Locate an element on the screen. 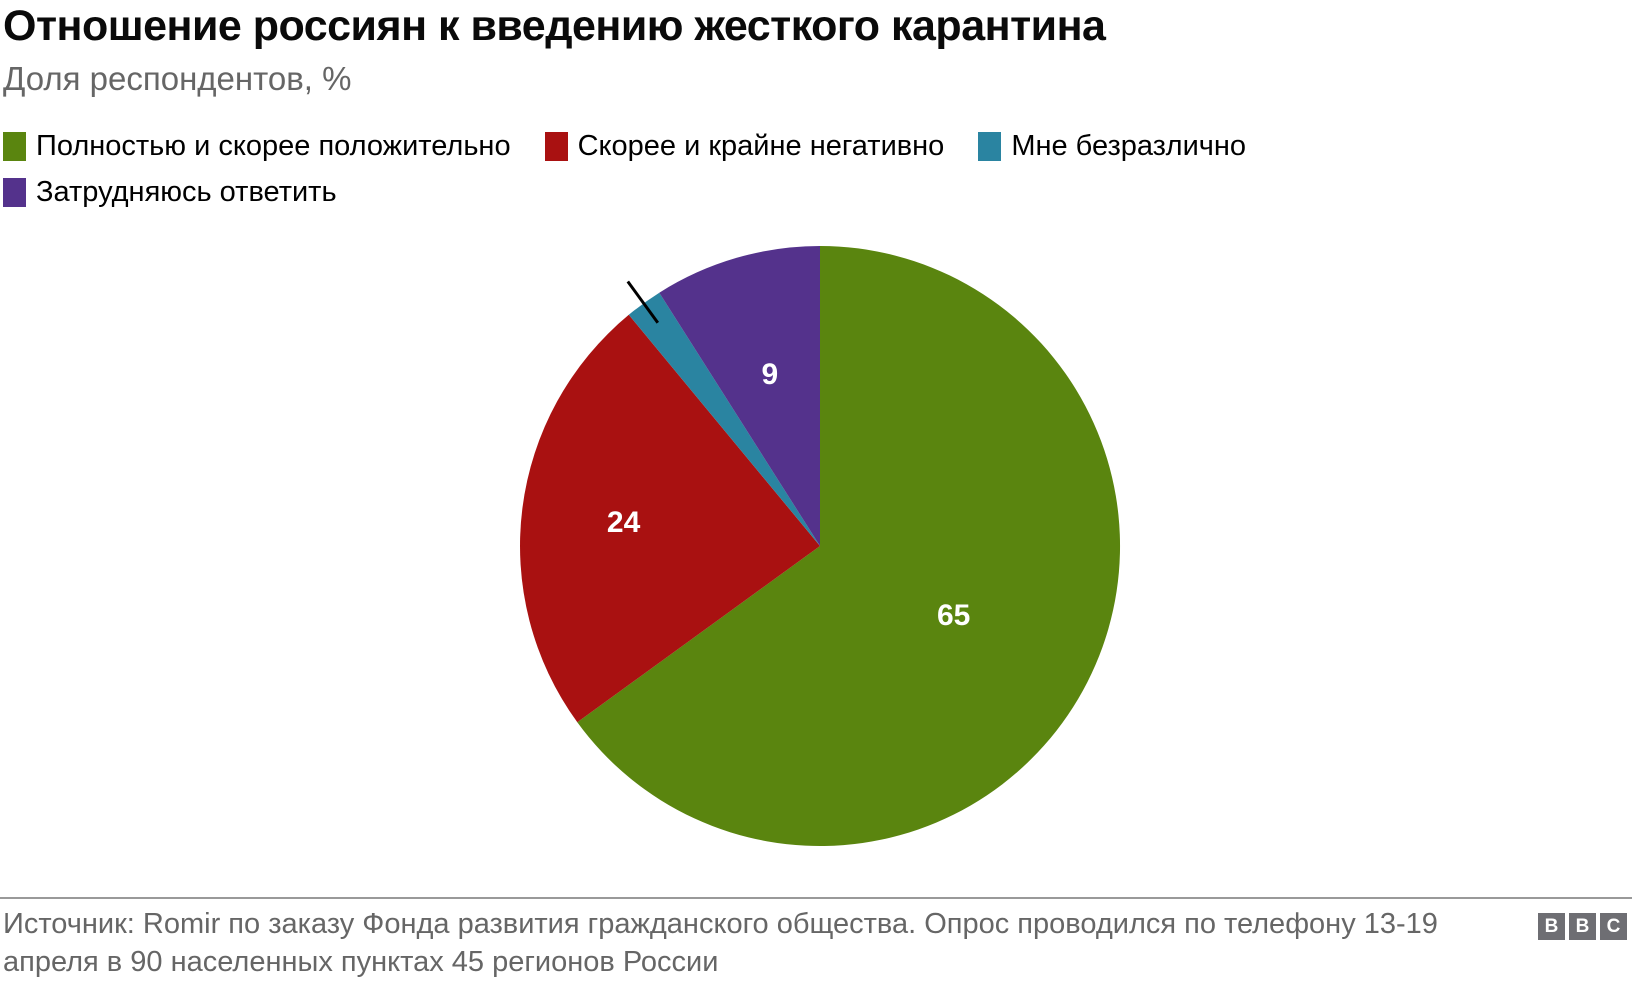 The height and width of the screenshot is (982, 1632). legend-label: Скорее и крайне негативно is located at coordinates (761, 146).